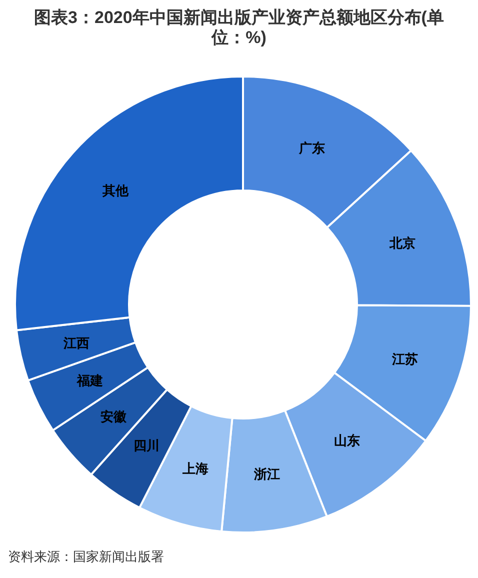 The height and width of the screenshot is (578, 478). I want to click on chart-title: 图表3：2020年中国新闻出版产业资产总额地区分布(单位：%), so click(239, 27).